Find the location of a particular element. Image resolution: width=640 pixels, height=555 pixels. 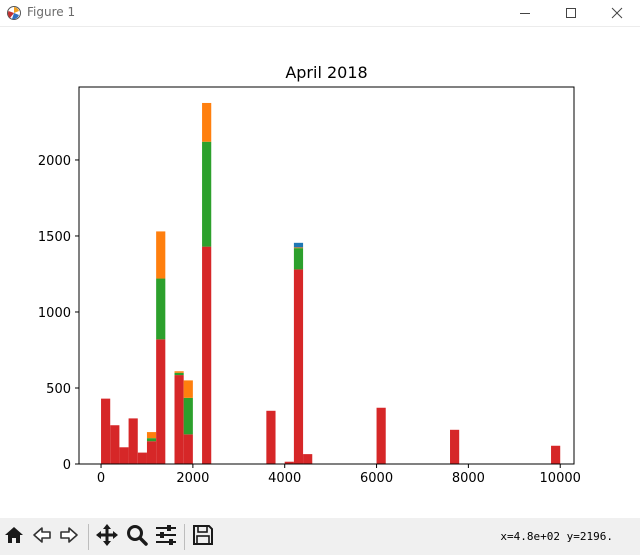

save-button is located at coordinates (203, 537).